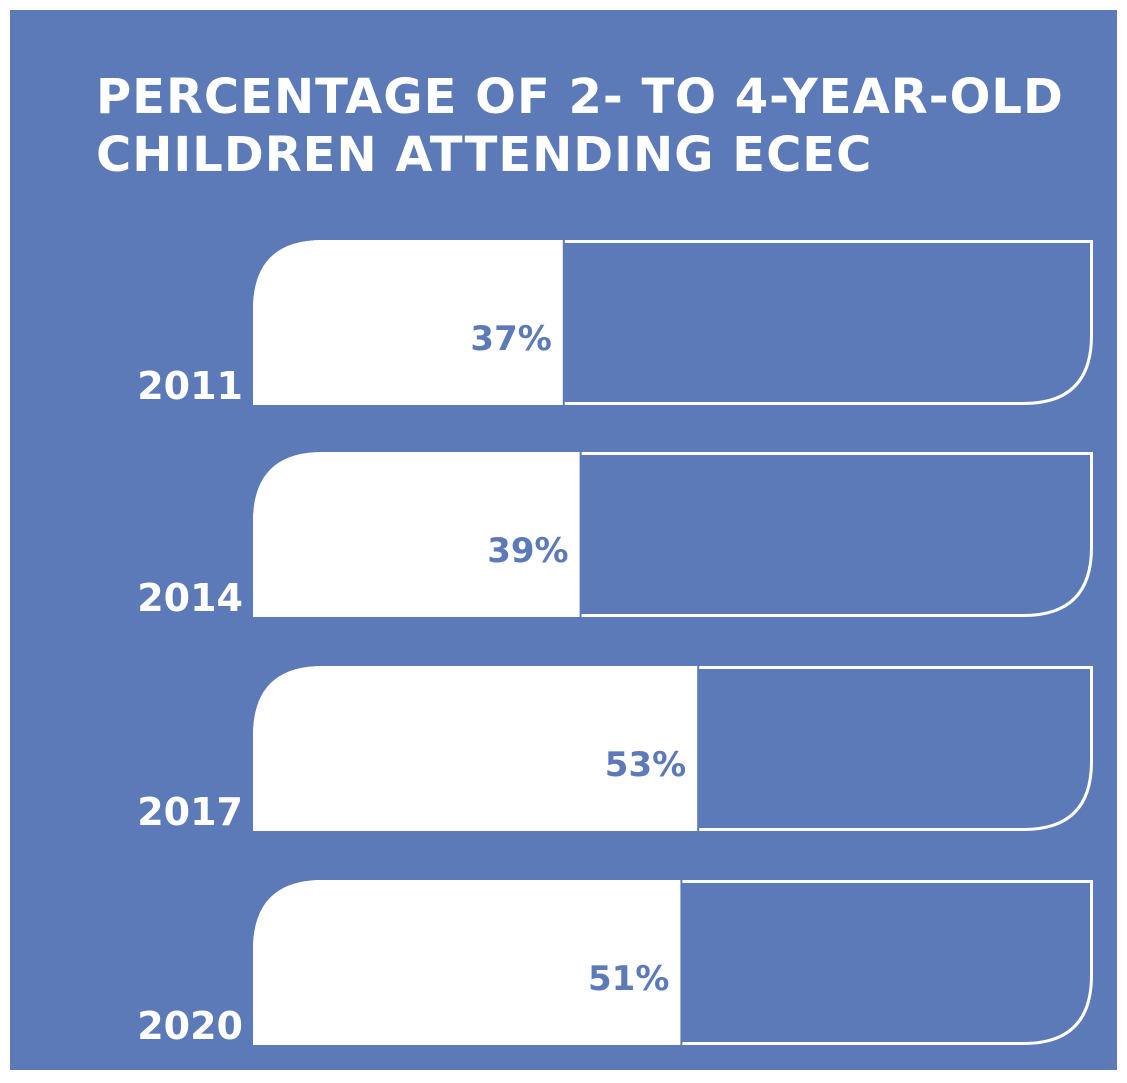 Image resolution: width=1127 pixels, height=1083 pixels. Describe the element at coordinates (484, 155) in the screenshot. I see `chart-title-line-2: CHILDREN ATTENDING ECEC` at that location.